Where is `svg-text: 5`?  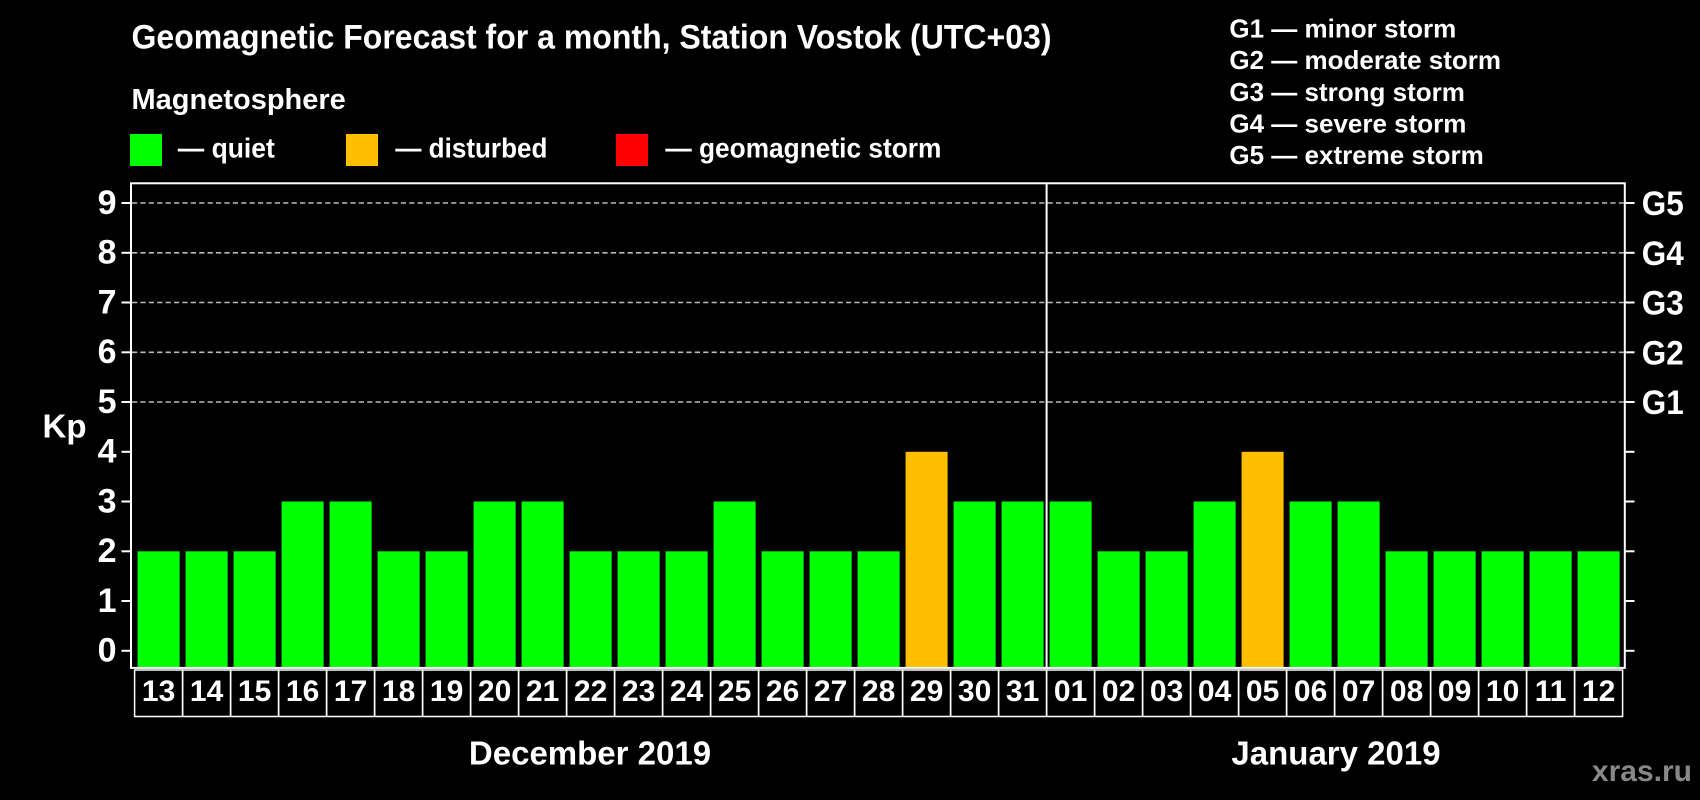 svg-text: 5 is located at coordinates (107, 402).